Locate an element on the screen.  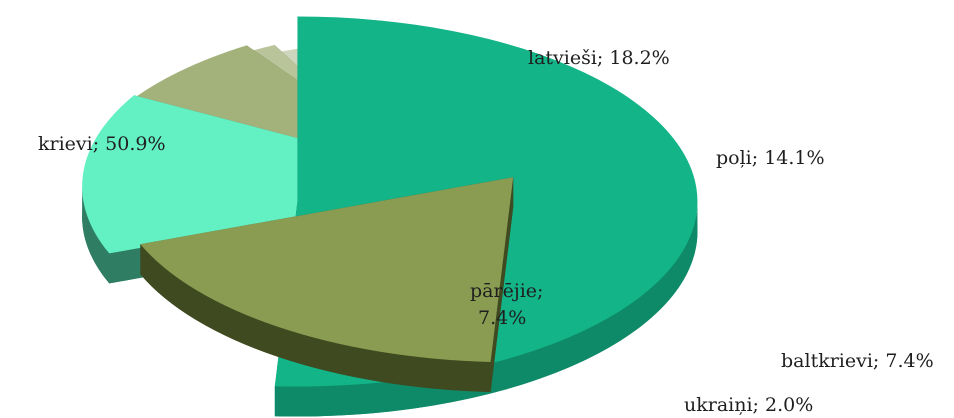
pie-slice-wall is located at coordinates (502, 284).